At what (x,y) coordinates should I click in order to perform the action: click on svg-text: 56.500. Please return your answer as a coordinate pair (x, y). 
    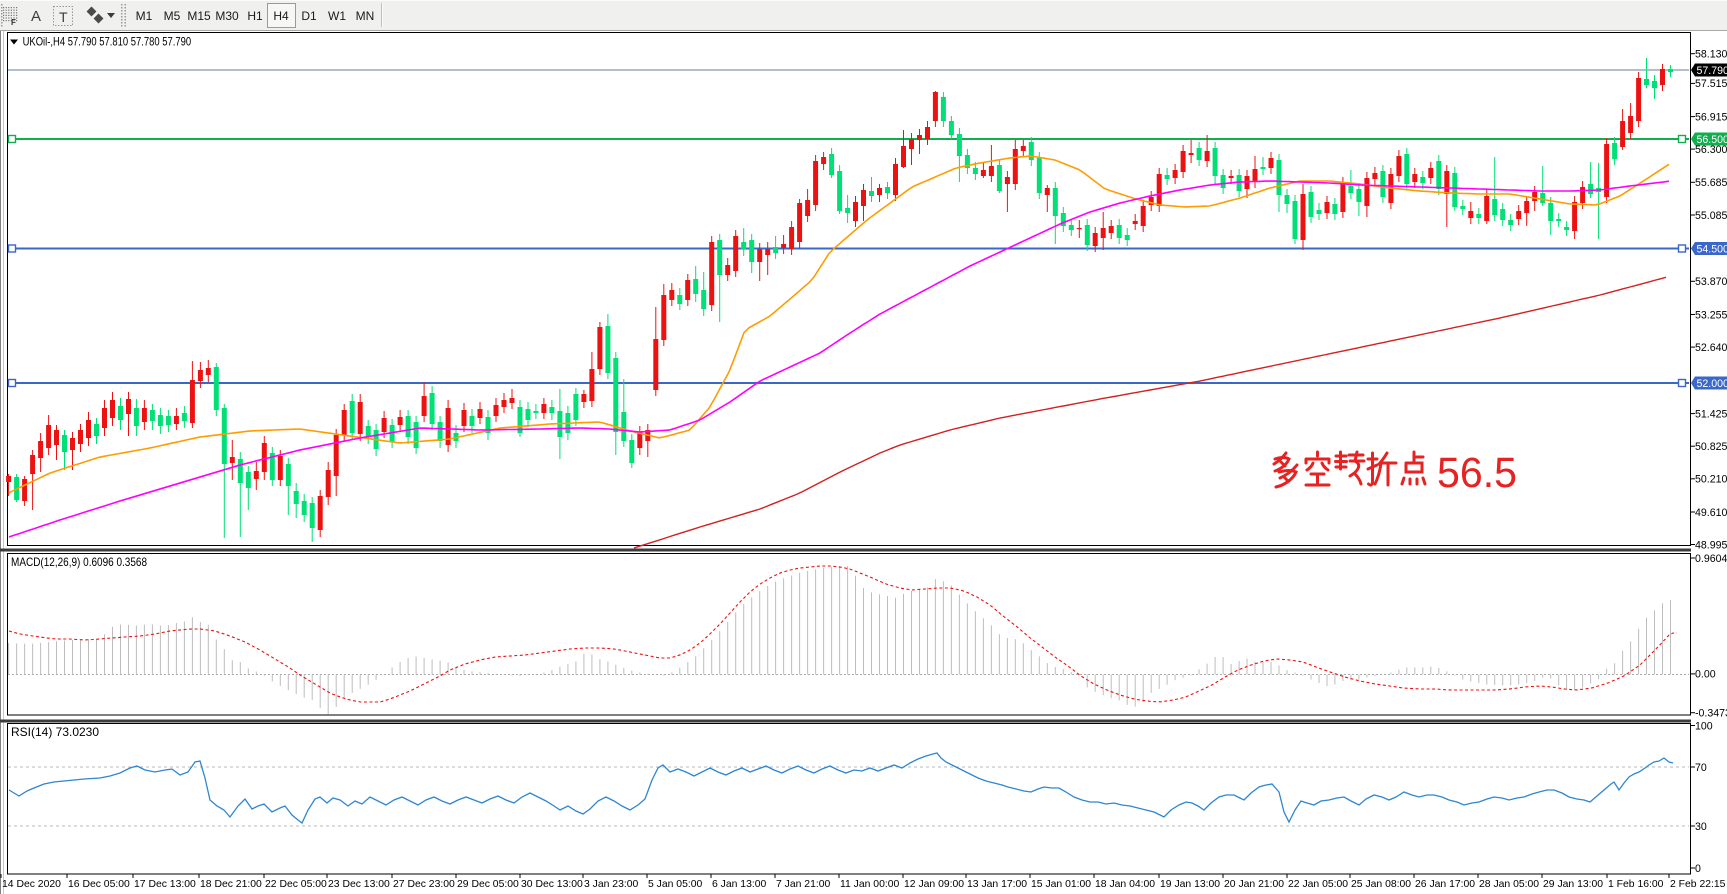
    Looking at the image, I should click on (1712, 140).